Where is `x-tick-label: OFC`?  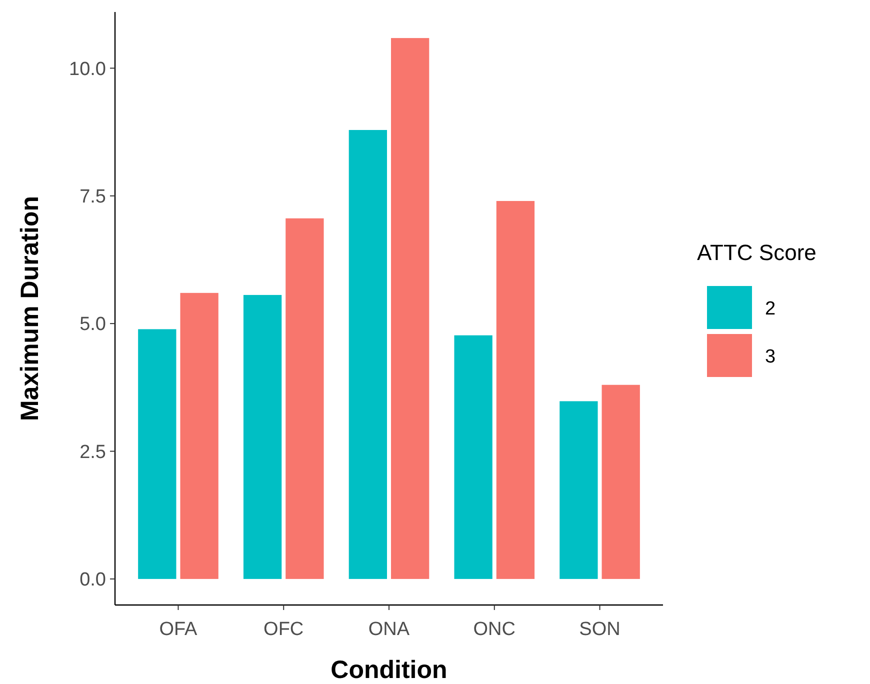
x-tick-label: OFC is located at coordinates (284, 629).